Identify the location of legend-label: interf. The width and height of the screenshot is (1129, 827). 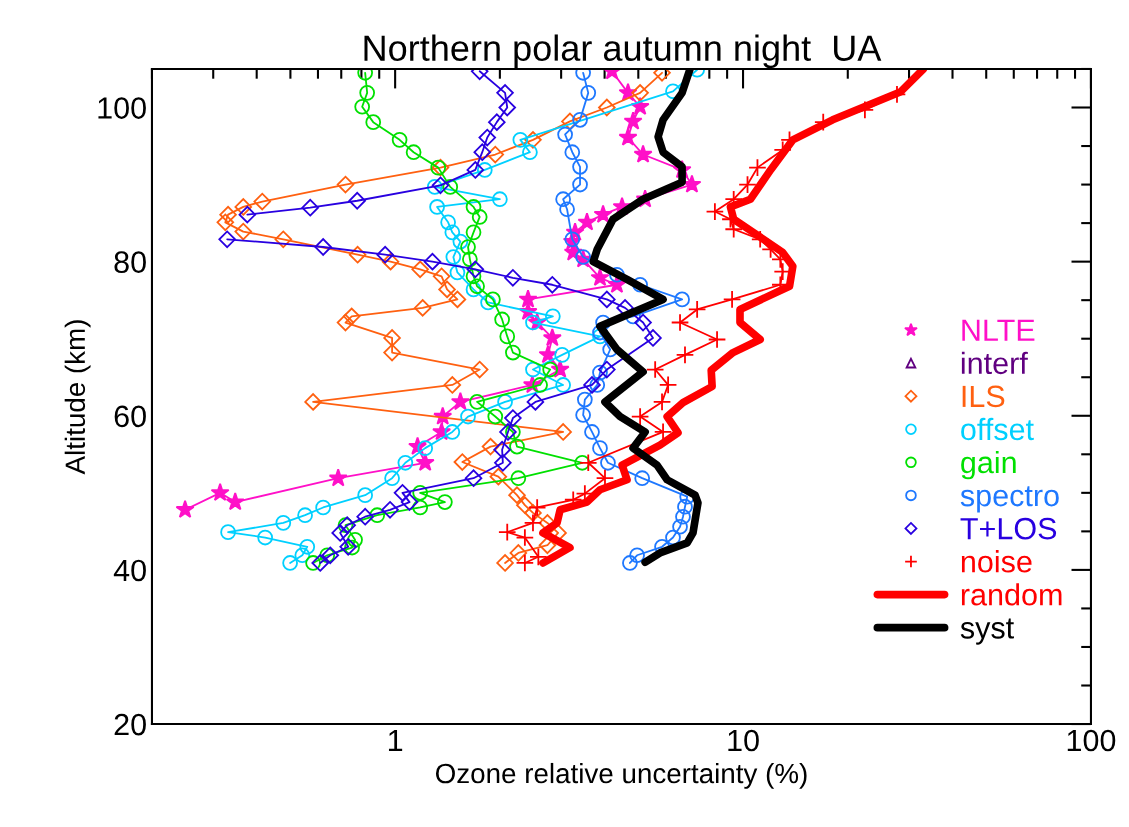
(994, 363).